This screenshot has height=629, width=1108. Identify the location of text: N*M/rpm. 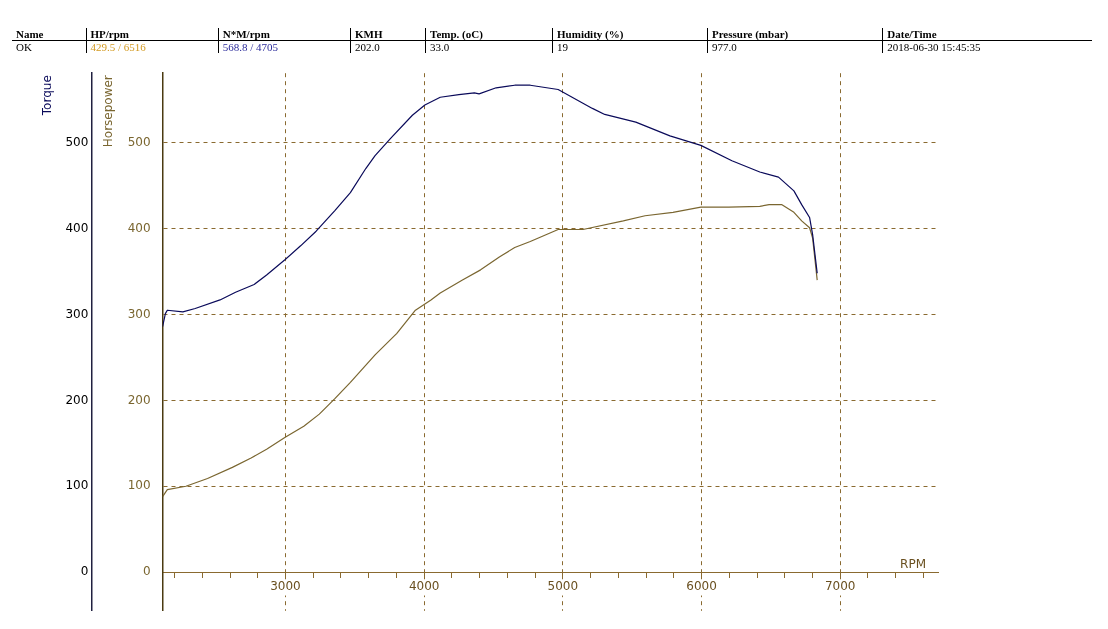
(284, 34).